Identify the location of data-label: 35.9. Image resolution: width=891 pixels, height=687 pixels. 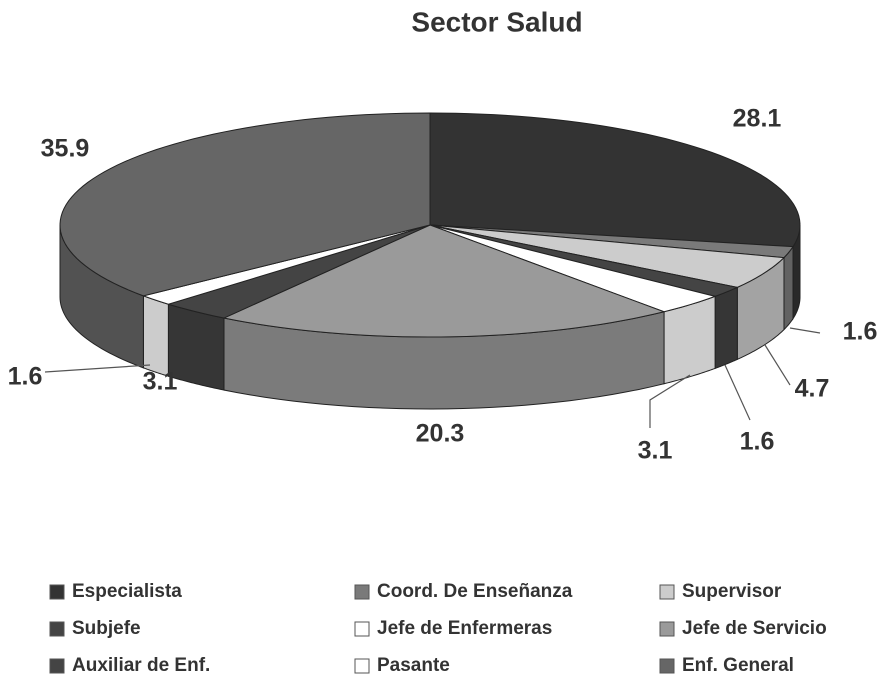
(65, 149).